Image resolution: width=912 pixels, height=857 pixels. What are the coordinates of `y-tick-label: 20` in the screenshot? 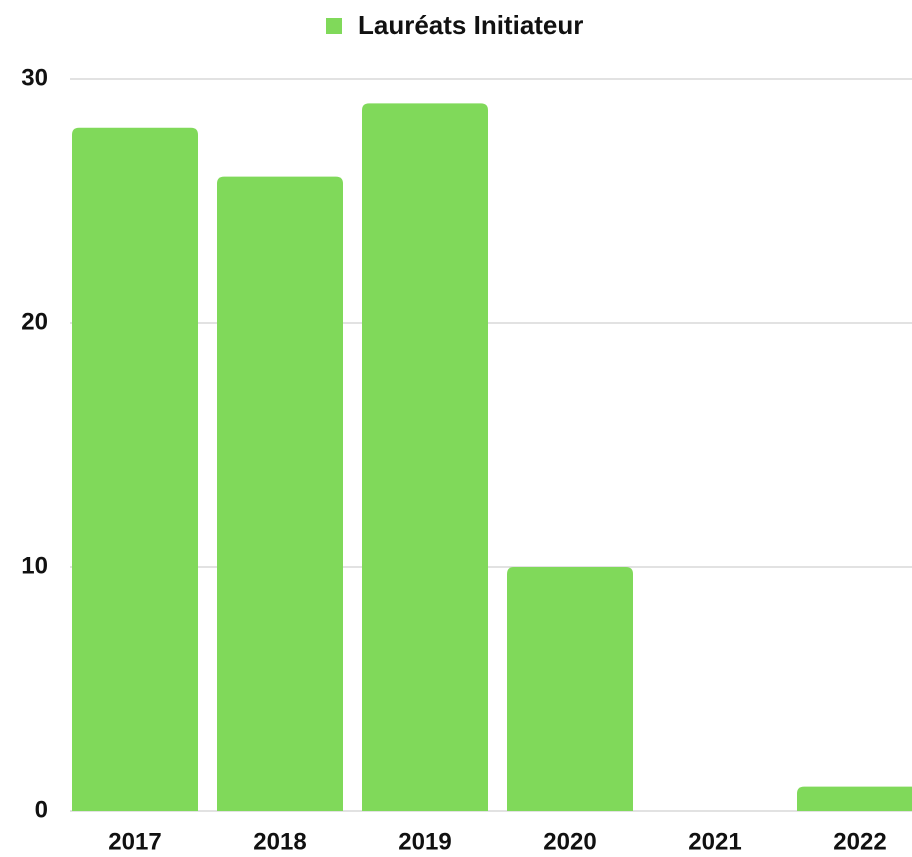 It's located at (34, 321).